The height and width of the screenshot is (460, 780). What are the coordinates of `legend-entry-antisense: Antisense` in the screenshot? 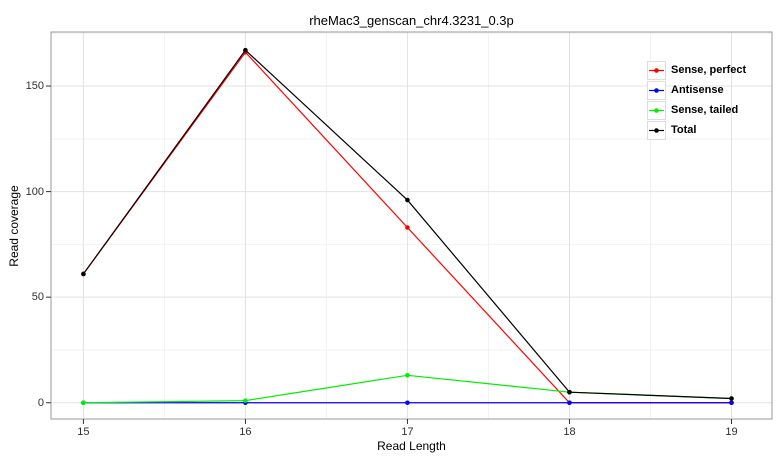 It's located at (696, 90).